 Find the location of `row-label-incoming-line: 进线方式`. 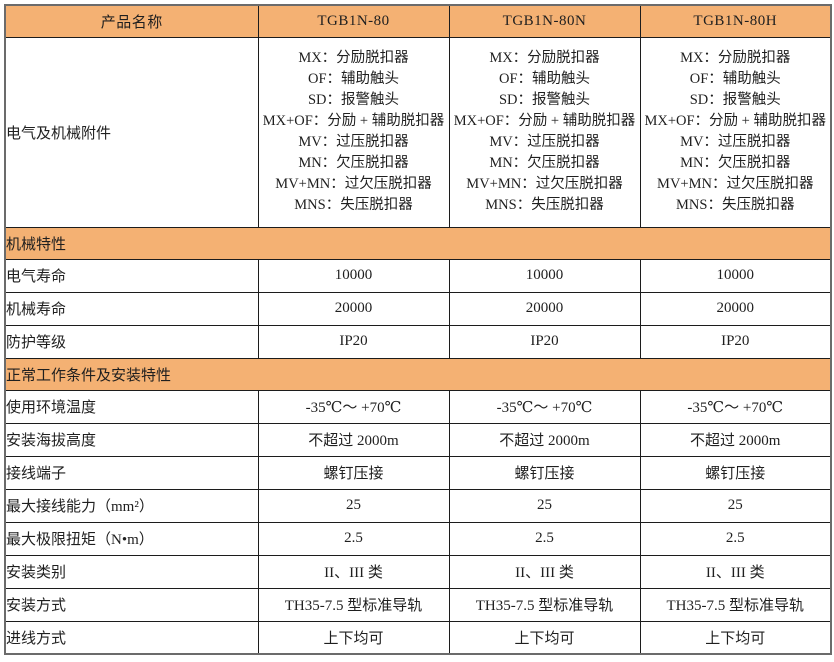

row-label-incoming-line: 进线方式 is located at coordinates (131, 637).